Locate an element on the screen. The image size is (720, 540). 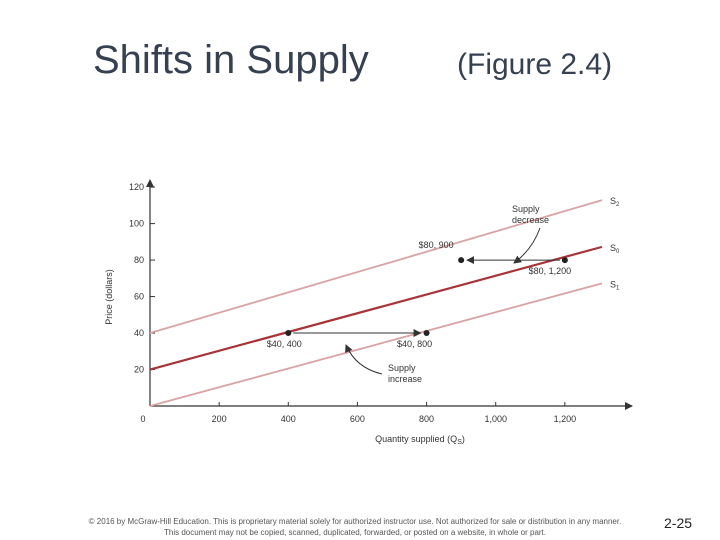
series-label-s2: S2 is located at coordinates (615, 202).